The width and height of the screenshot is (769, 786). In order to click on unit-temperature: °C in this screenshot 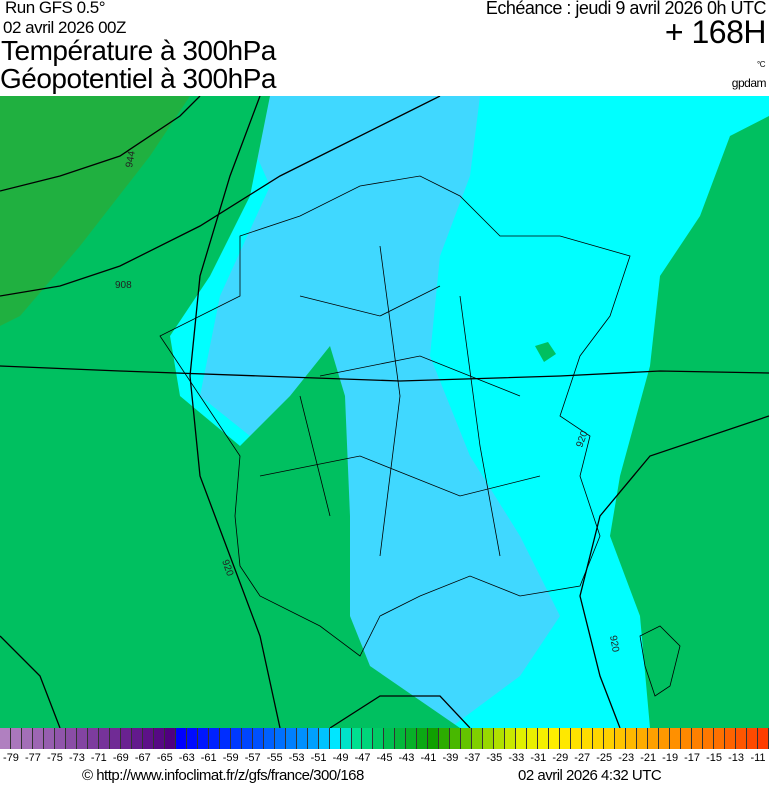, I will do `click(761, 64)`.